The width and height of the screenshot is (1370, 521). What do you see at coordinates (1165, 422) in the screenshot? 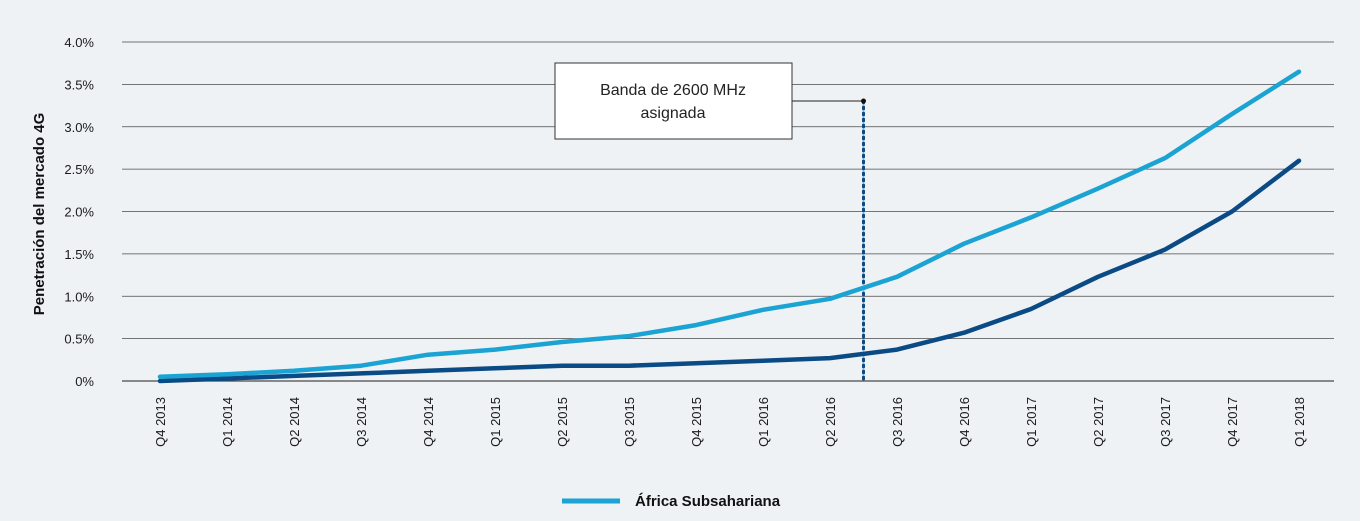
I see `x-tick-label: Q3 2017` at bounding box center [1165, 422].